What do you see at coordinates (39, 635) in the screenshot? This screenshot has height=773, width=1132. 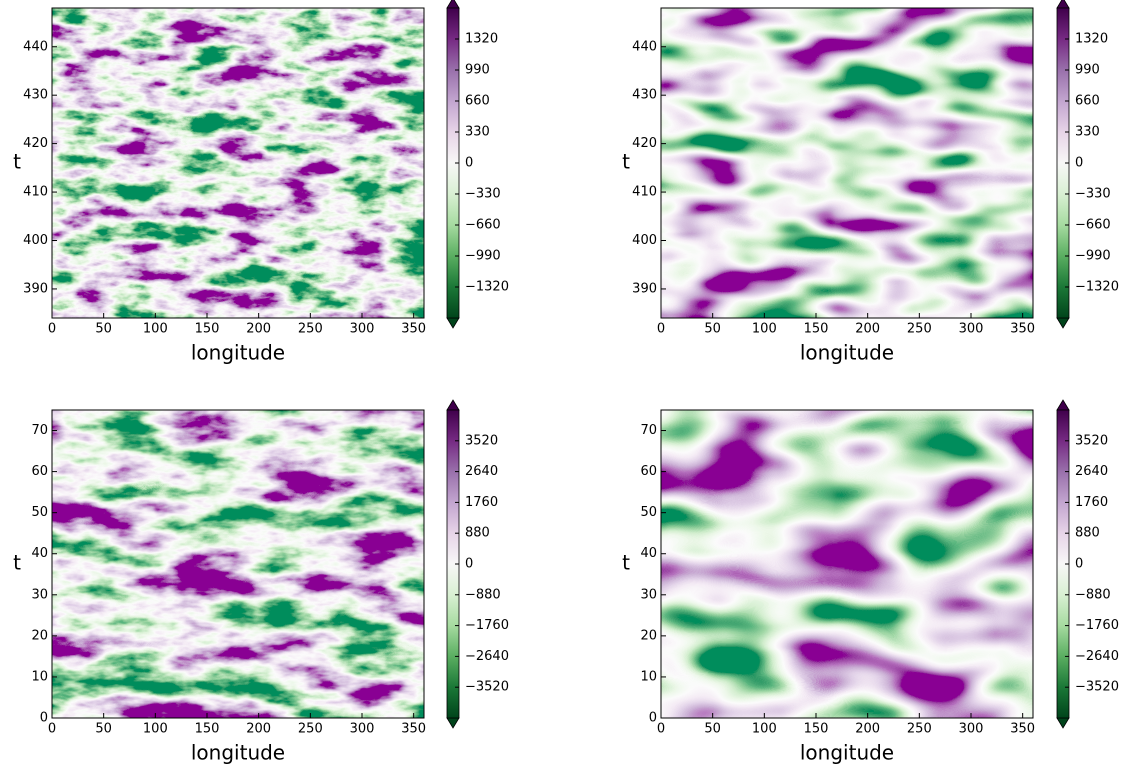 I see `y-tick-label: 20` at bounding box center [39, 635].